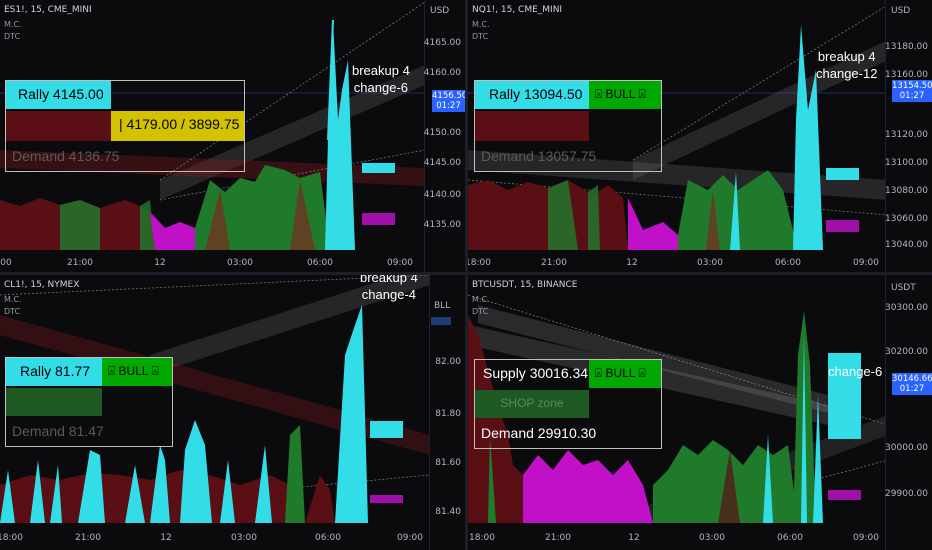  I want to click on y-tick: 81.80, so click(448, 414).